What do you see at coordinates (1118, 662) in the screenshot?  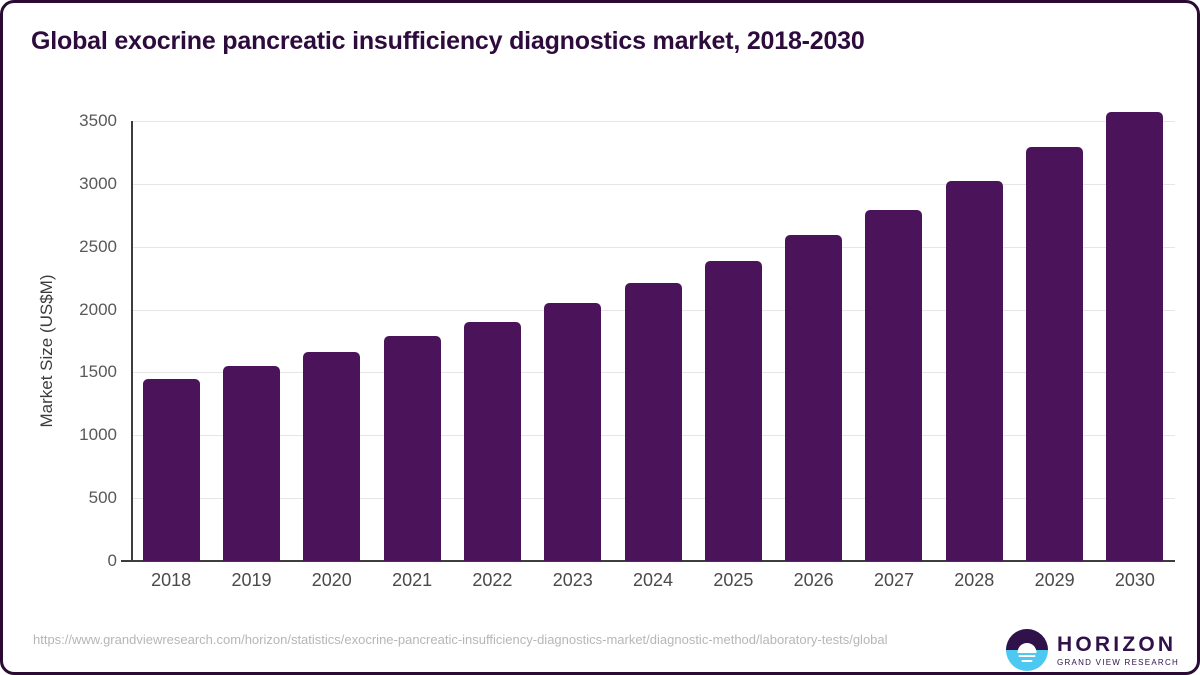 I see `logo-tagline: GRAND VIEW RESEARCH` at bounding box center [1118, 662].